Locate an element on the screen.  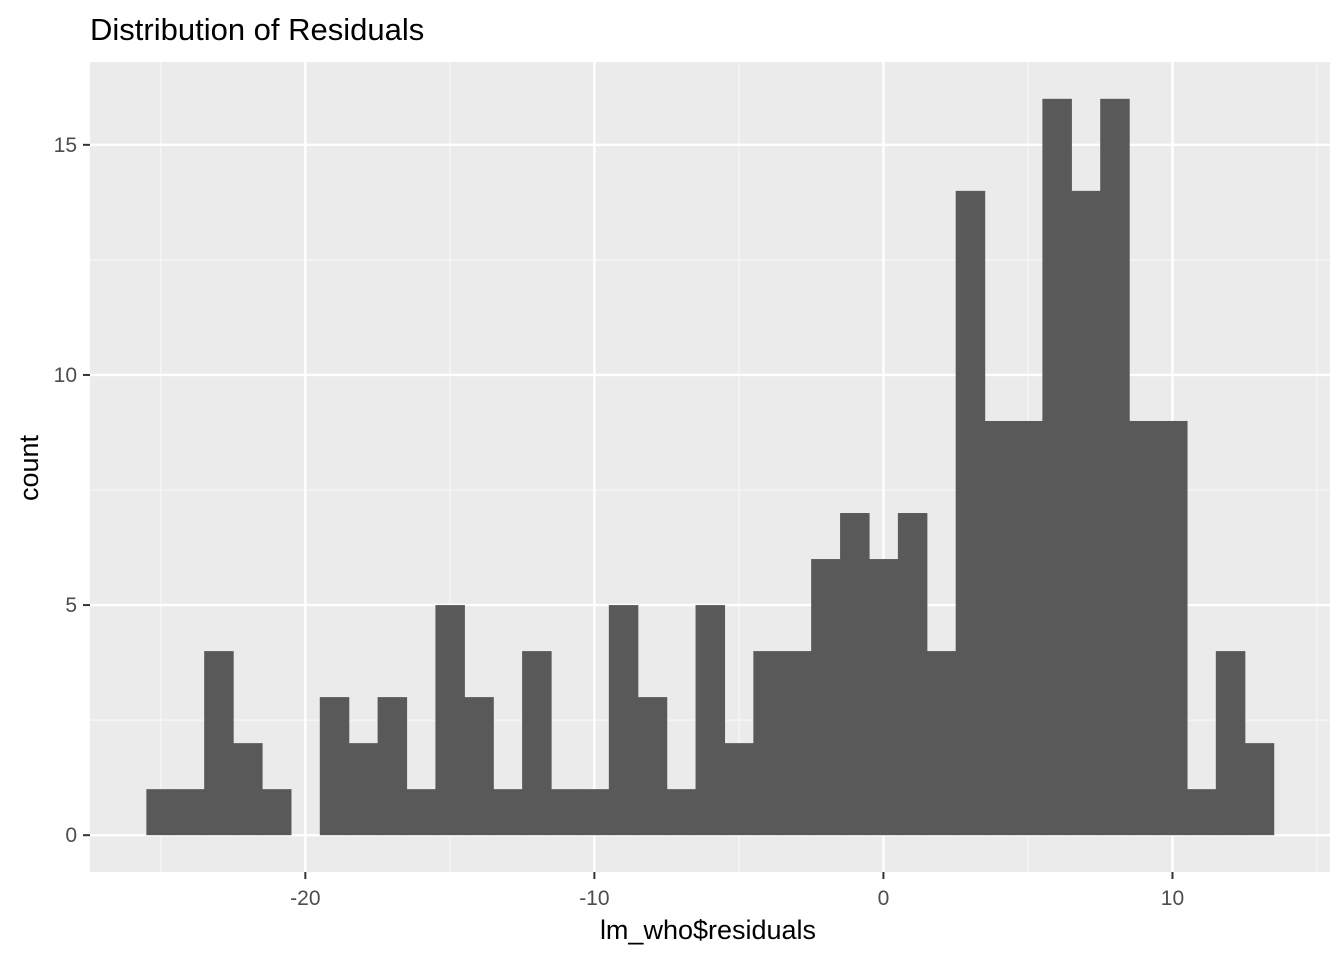
x-tick-label: -10 is located at coordinates (594, 898).